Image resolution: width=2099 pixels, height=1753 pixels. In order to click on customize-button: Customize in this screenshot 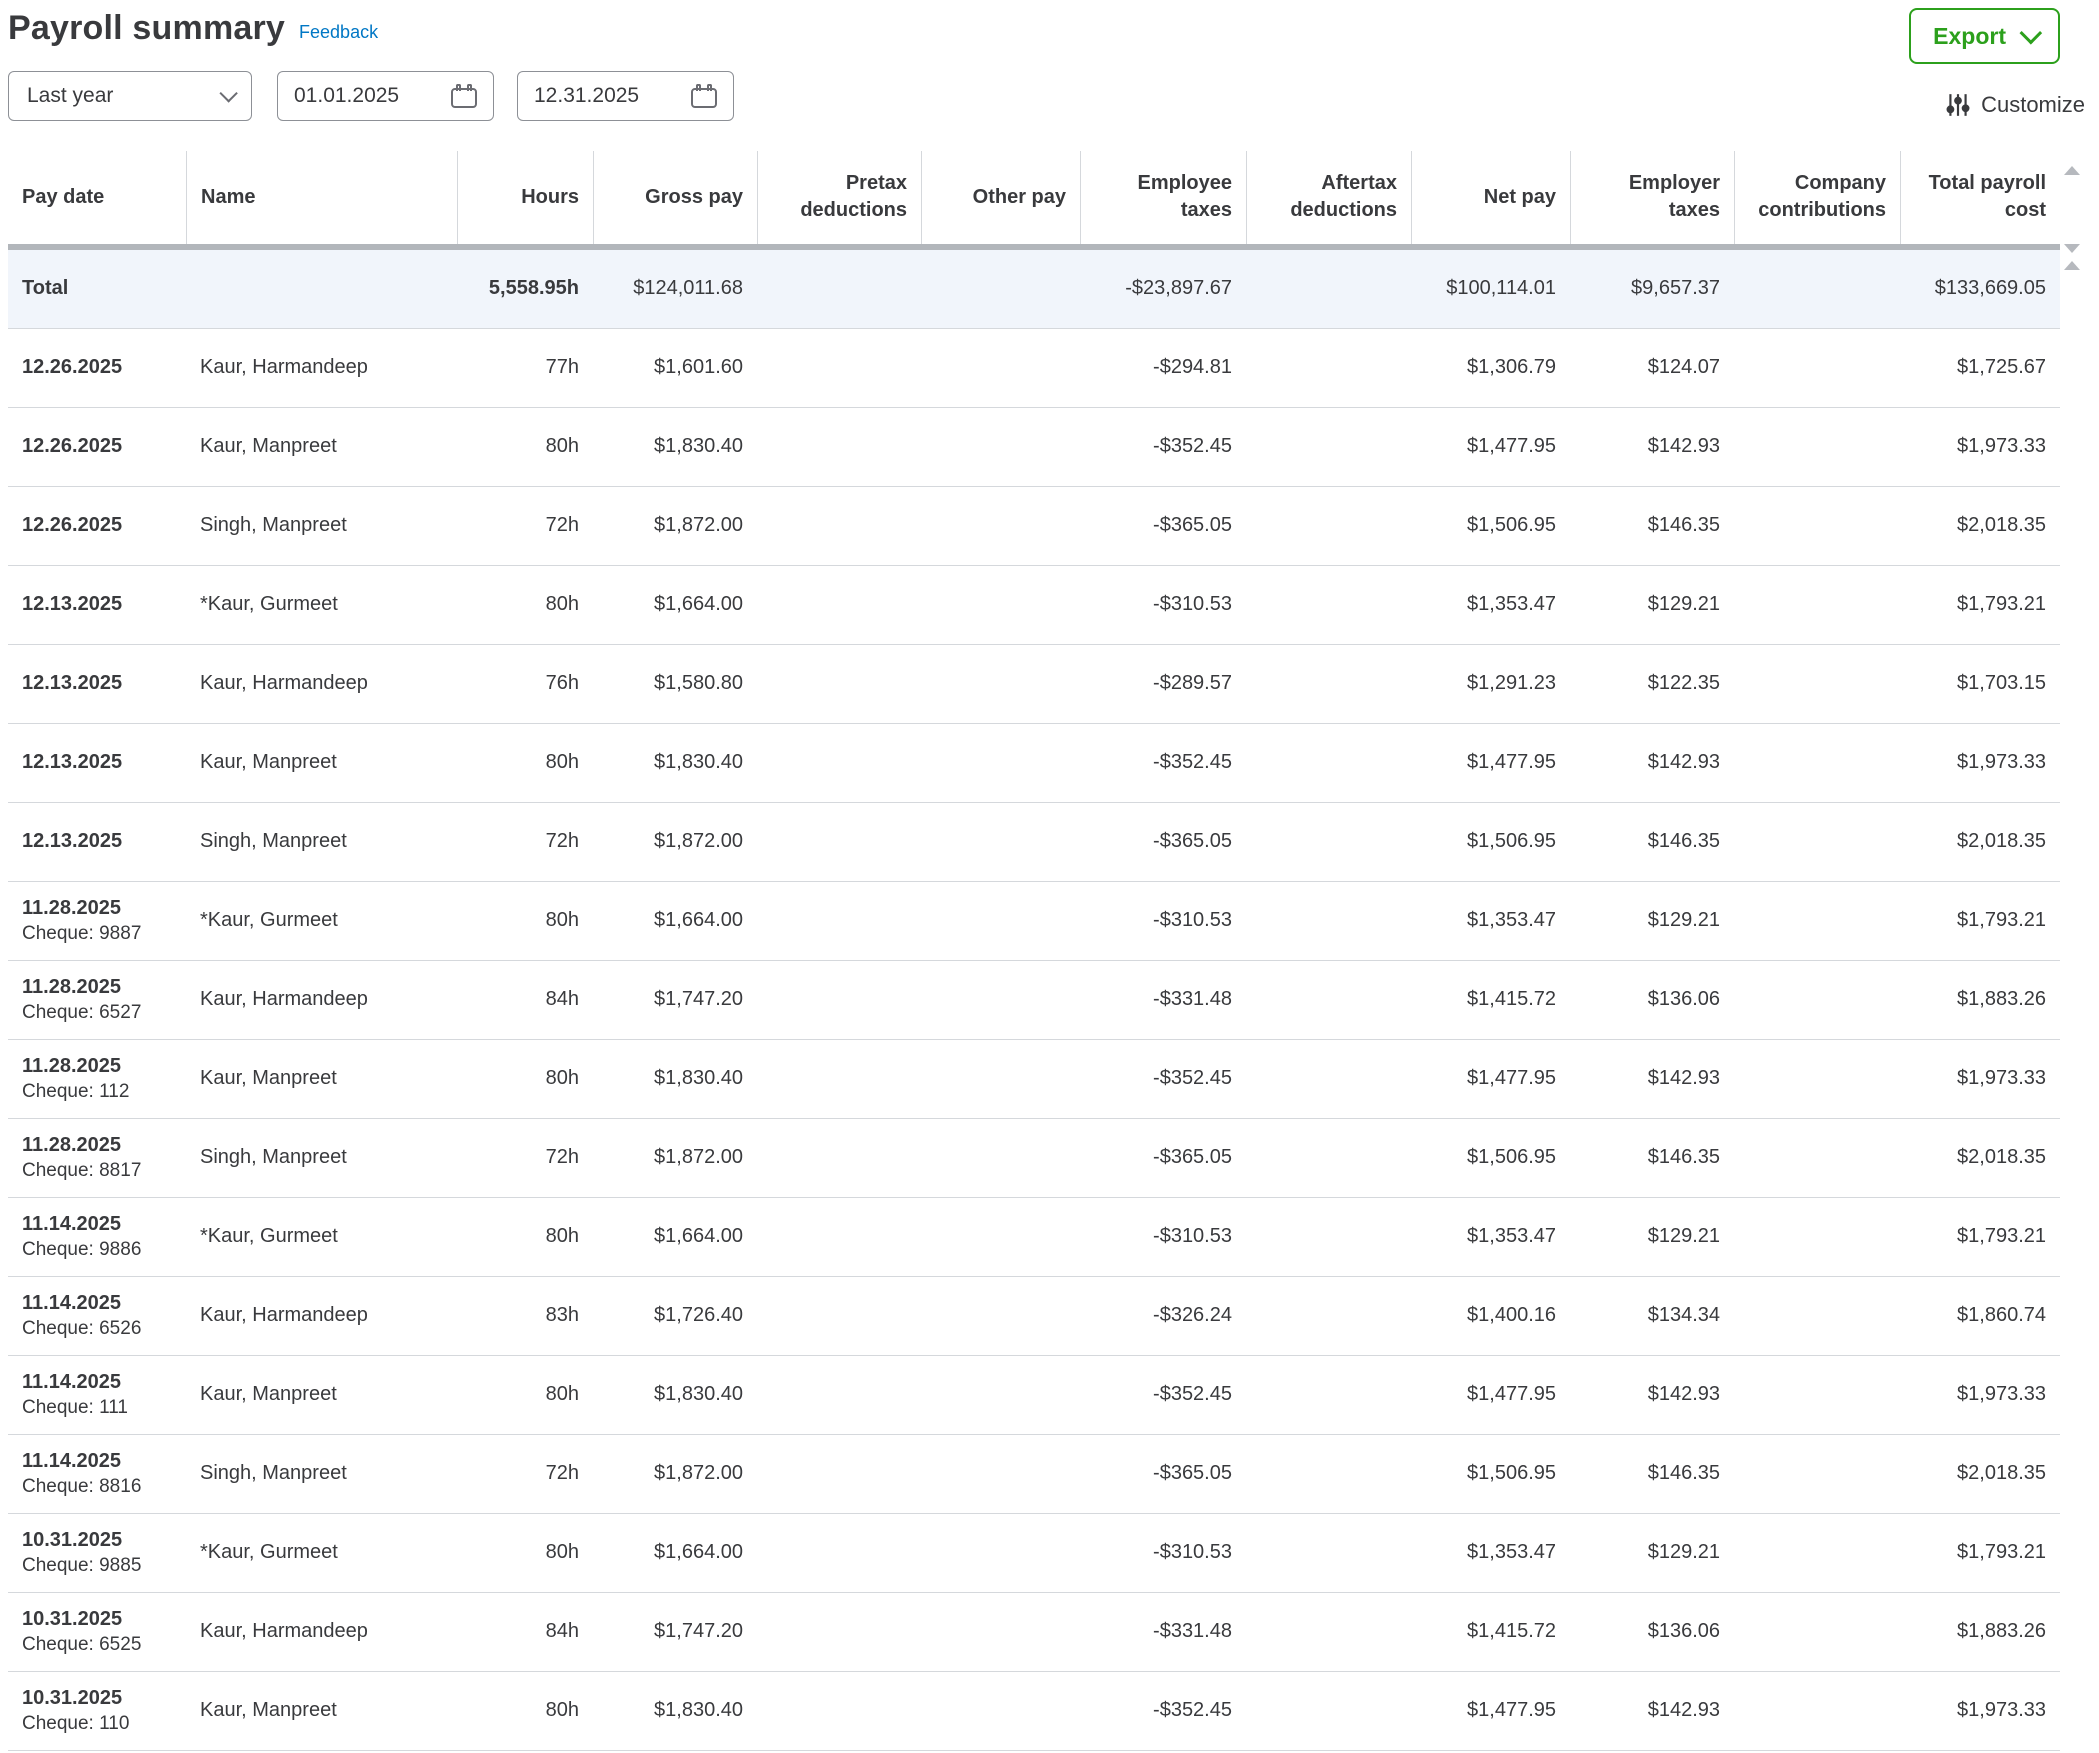, I will do `click(2015, 105)`.